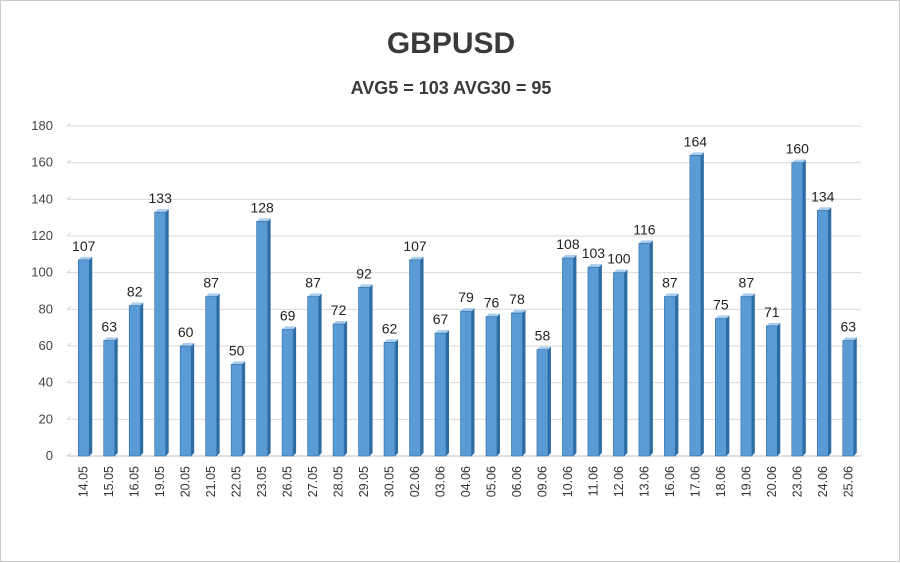  Describe the element at coordinates (211, 481) in the screenshot. I see `x-tick-label: 21.05` at that location.